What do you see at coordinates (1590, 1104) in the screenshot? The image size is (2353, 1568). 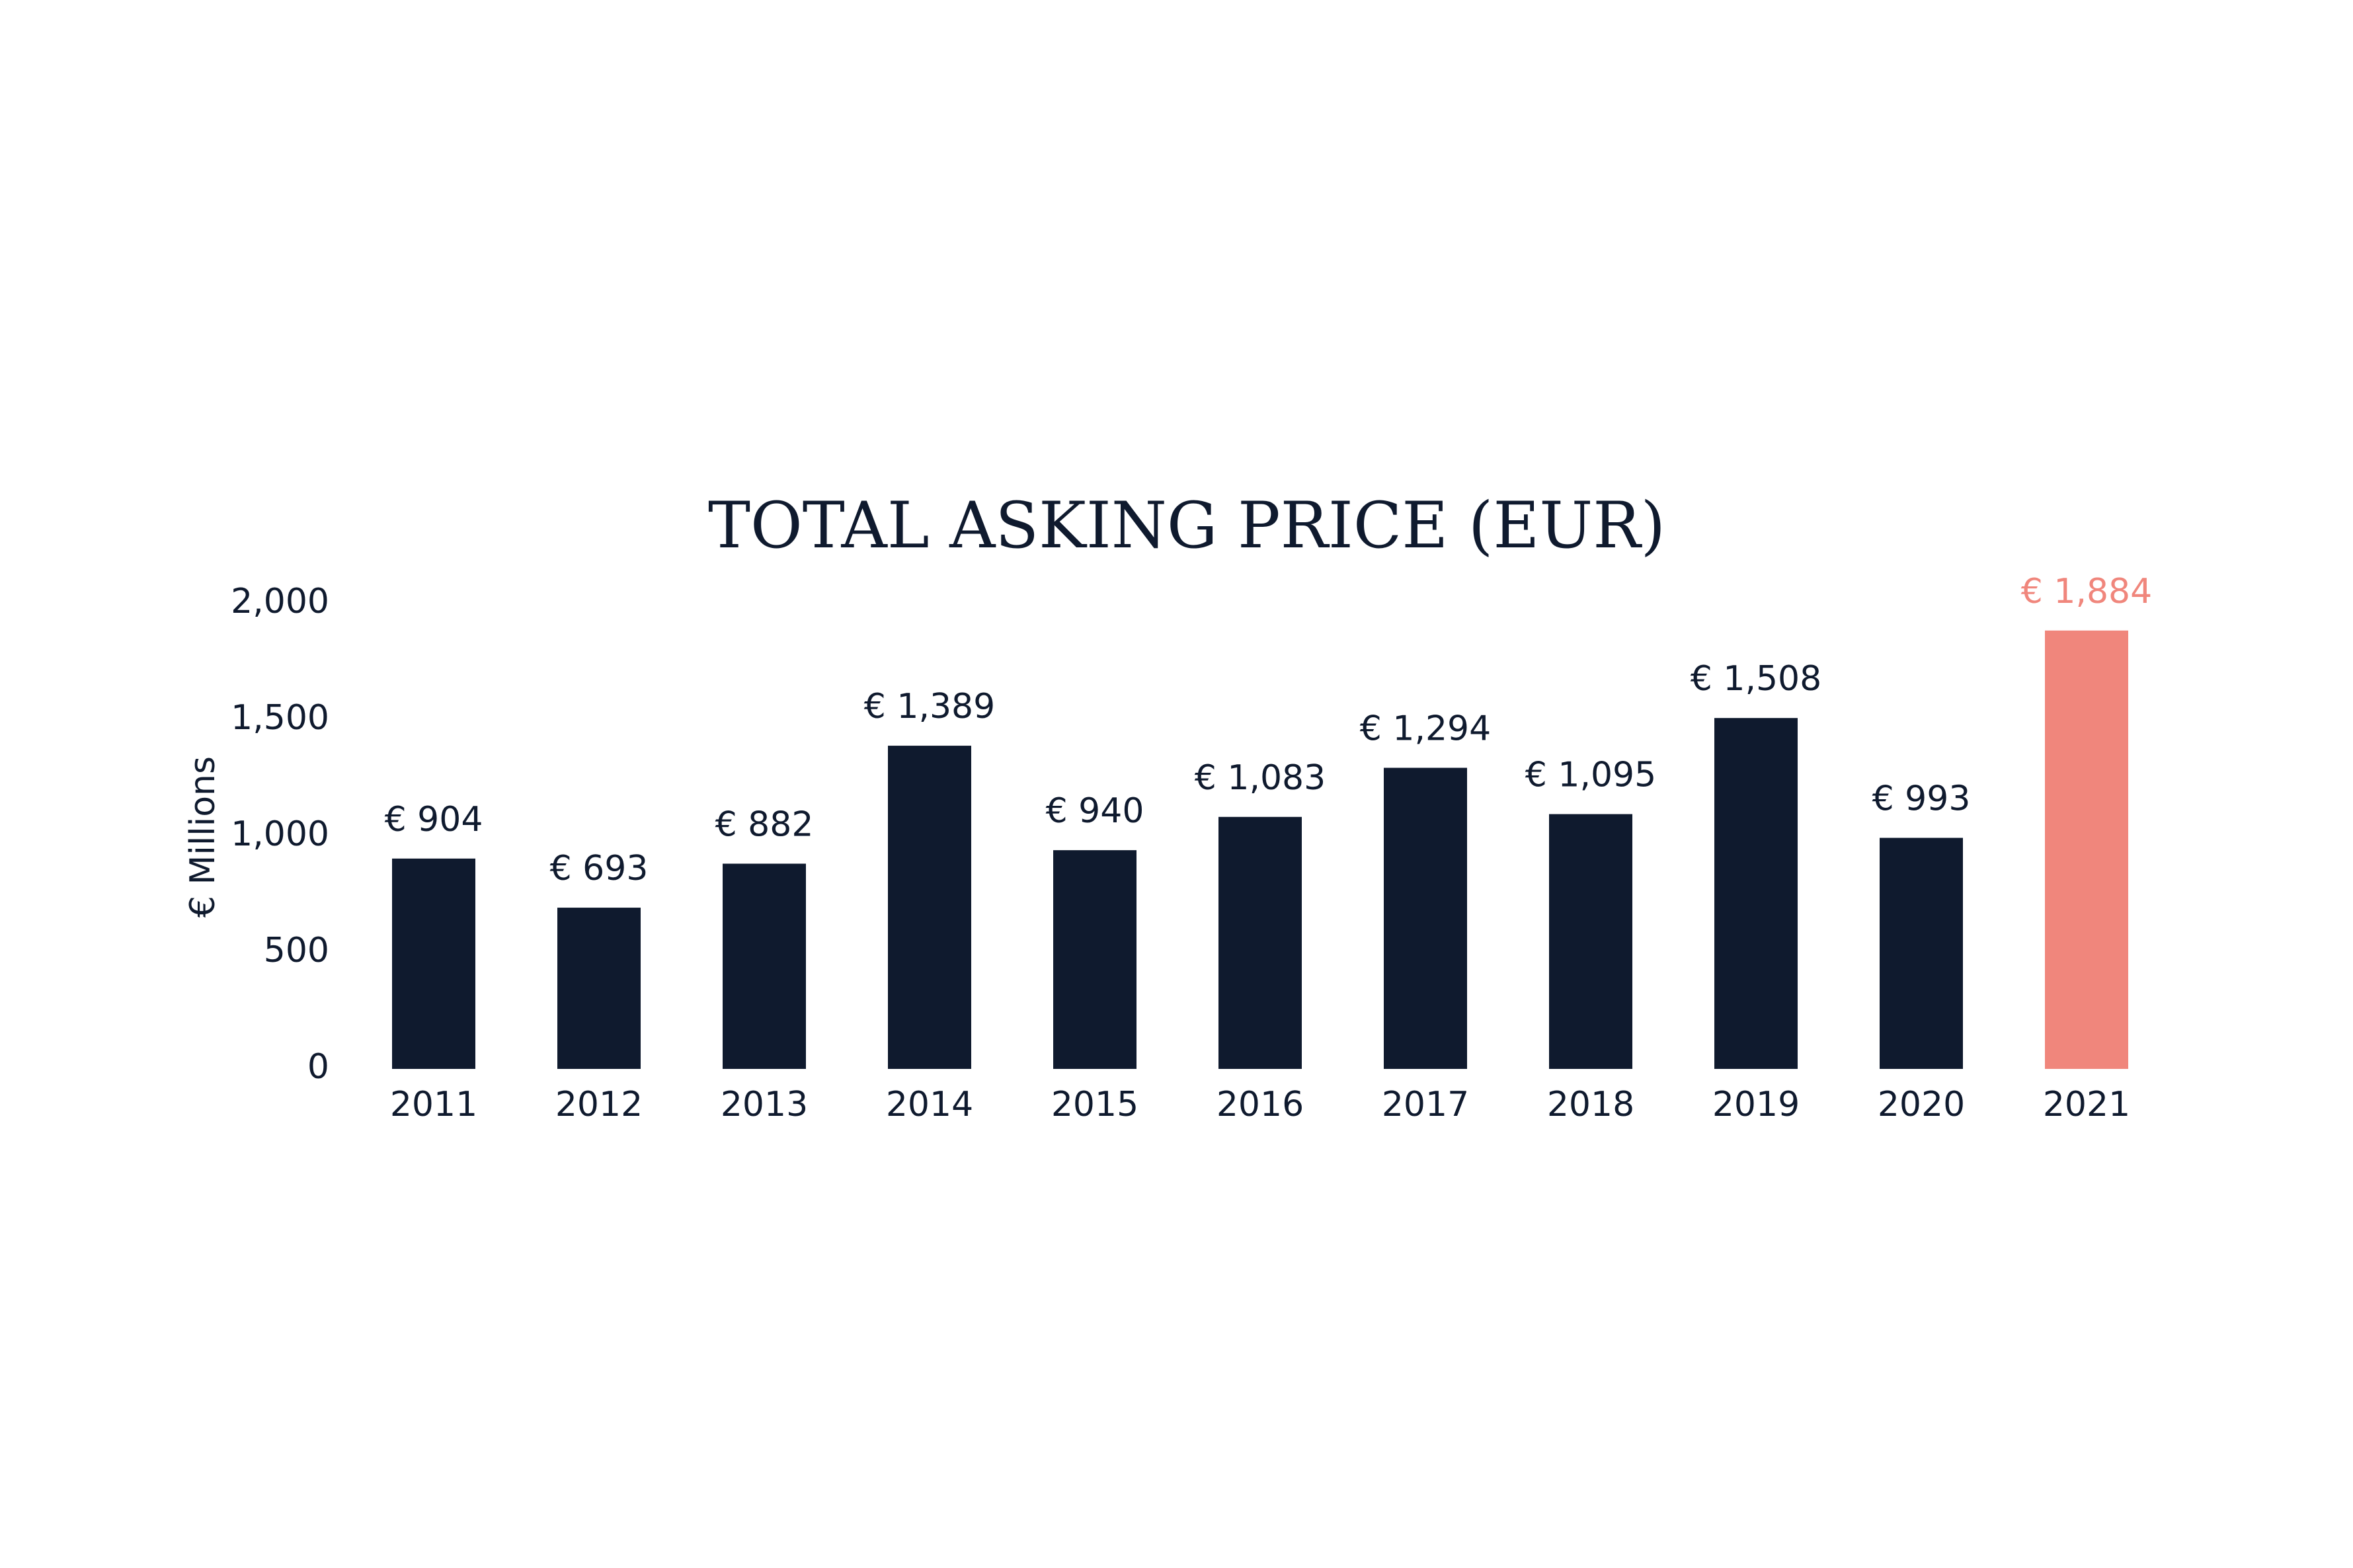 I see `x-tick-label: 2018` at bounding box center [1590, 1104].